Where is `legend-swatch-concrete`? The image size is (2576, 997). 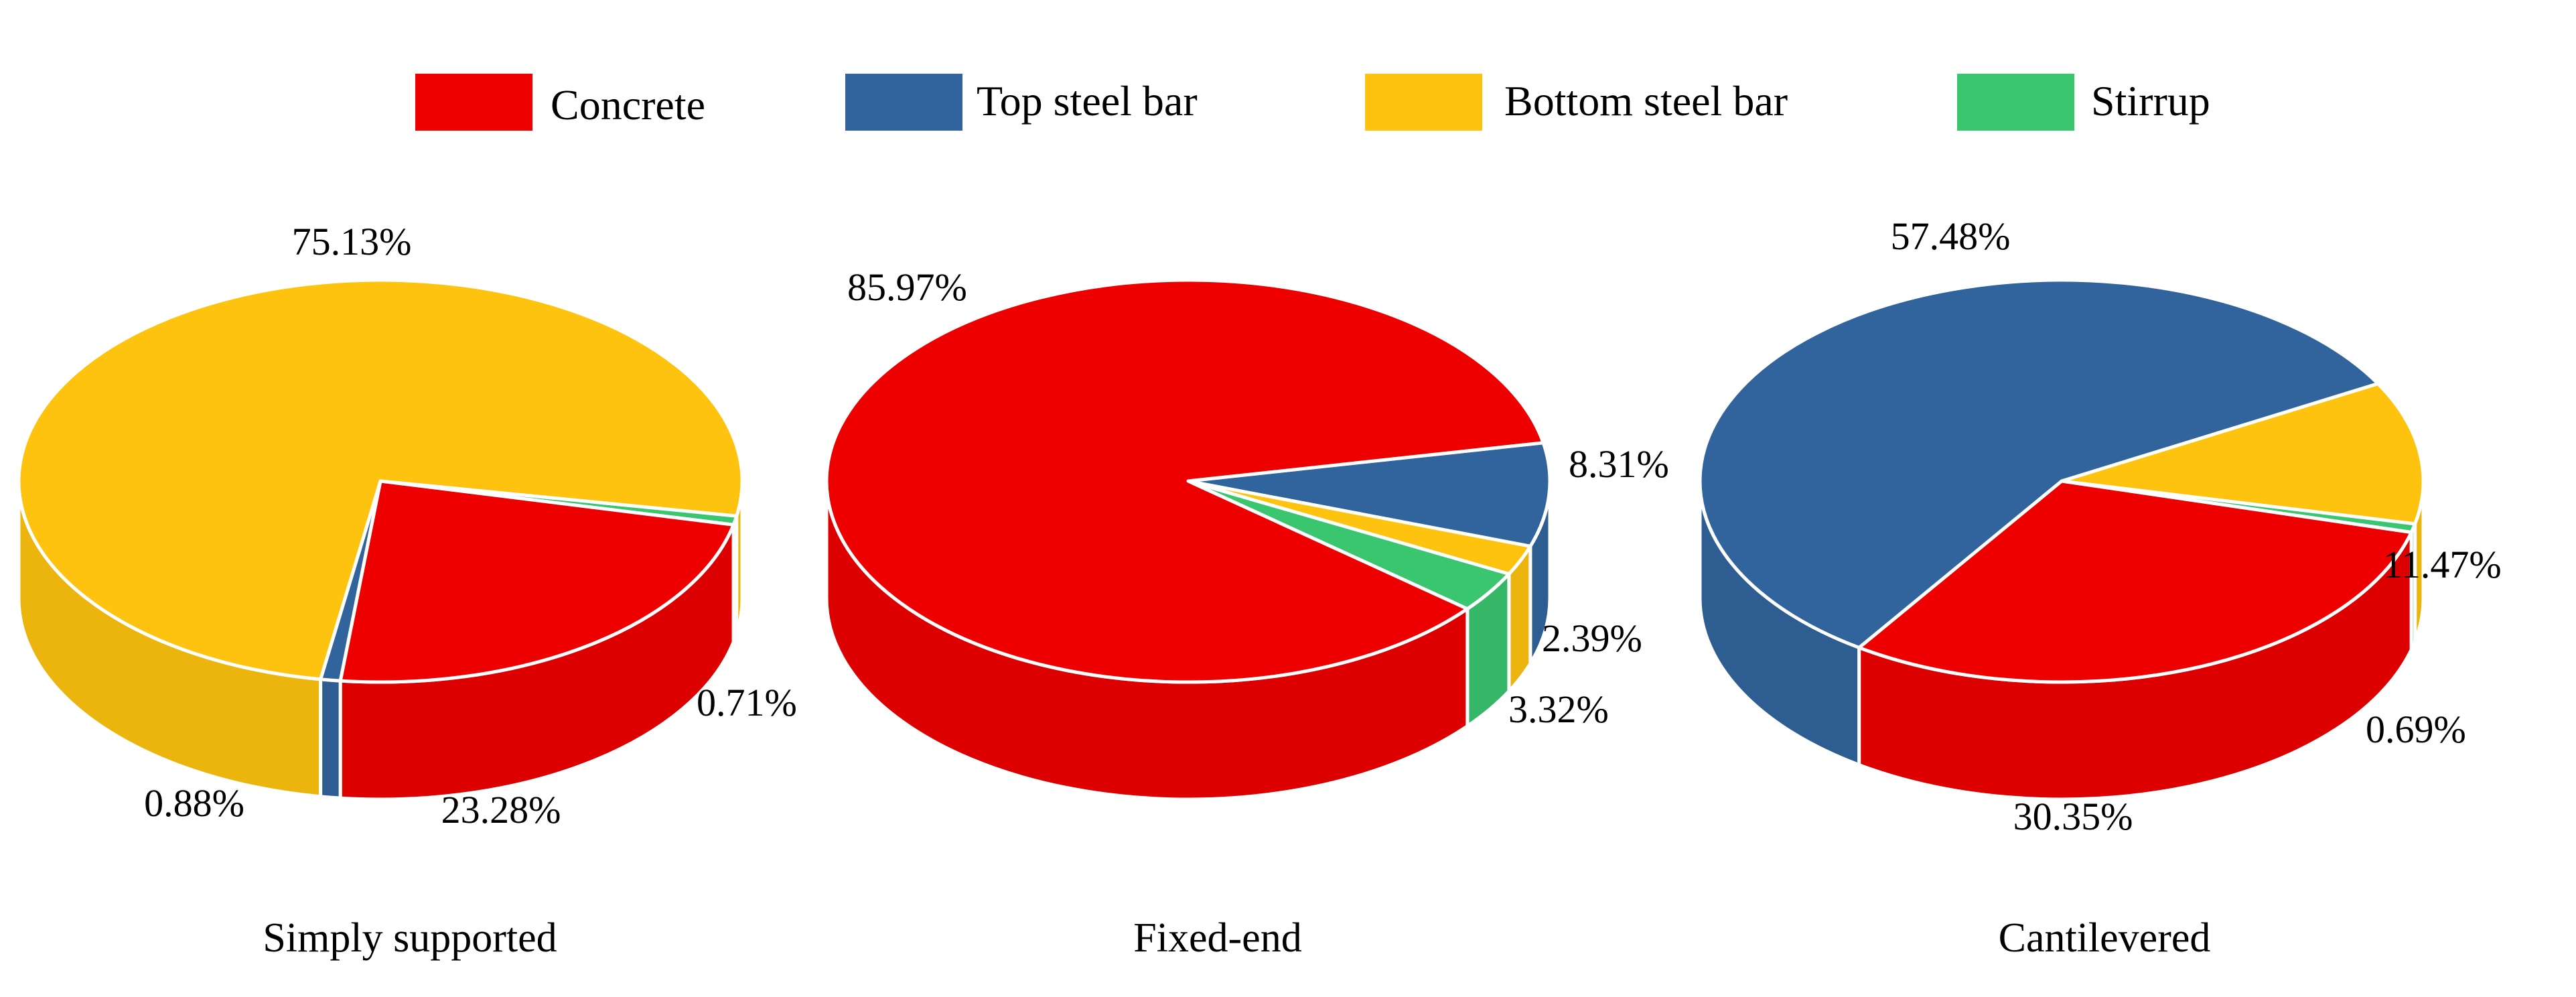 legend-swatch-concrete is located at coordinates (473, 102).